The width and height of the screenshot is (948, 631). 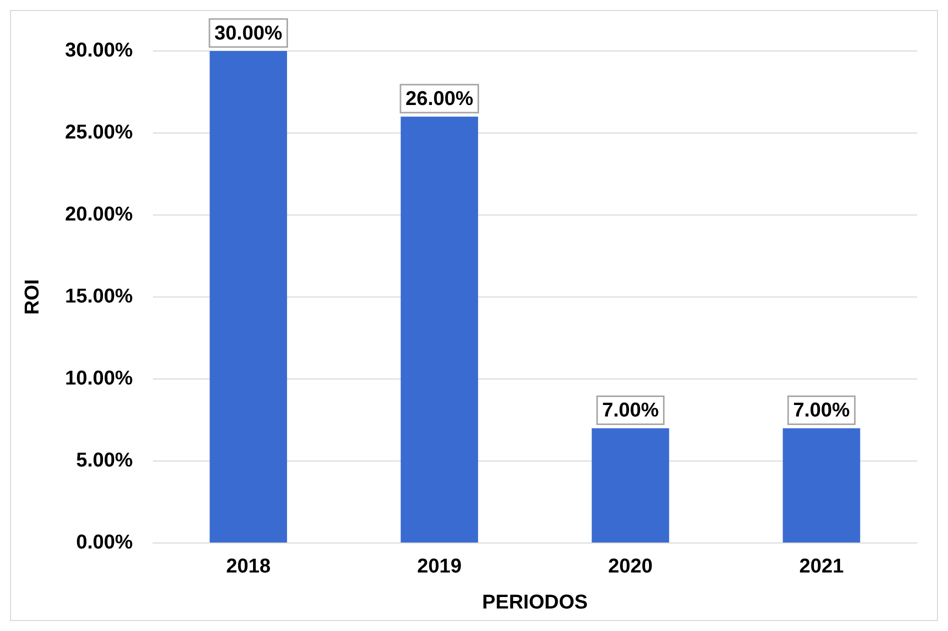 What do you see at coordinates (439, 567) in the screenshot?
I see `x-tick-label: 2019` at bounding box center [439, 567].